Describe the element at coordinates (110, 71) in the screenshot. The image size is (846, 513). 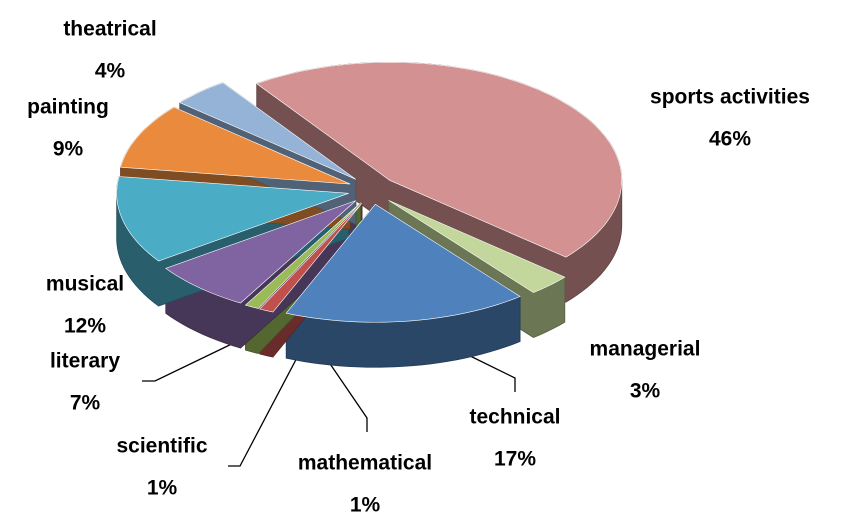
I see `slice-value-label: 4%` at that location.